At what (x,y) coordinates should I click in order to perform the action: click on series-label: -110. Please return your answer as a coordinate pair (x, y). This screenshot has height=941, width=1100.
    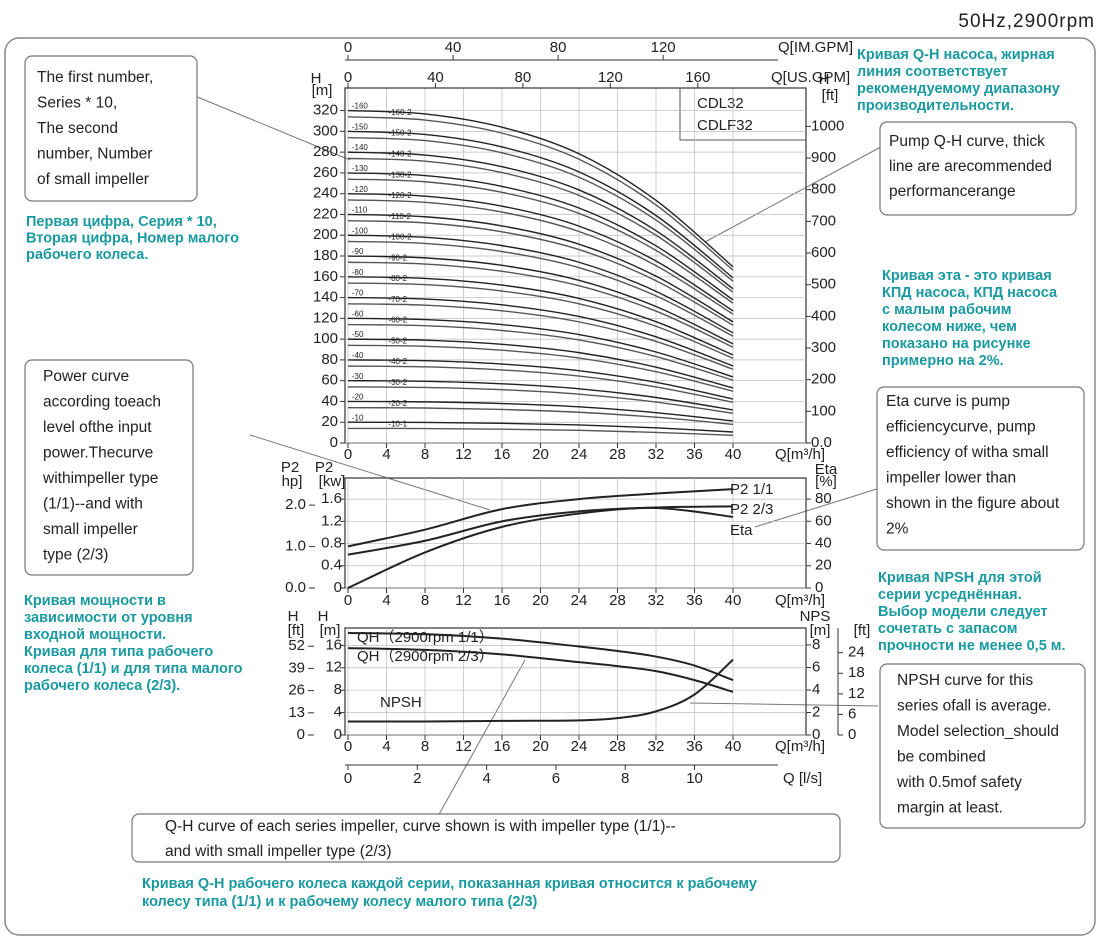
    Looking at the image, I should click on (360, 210).